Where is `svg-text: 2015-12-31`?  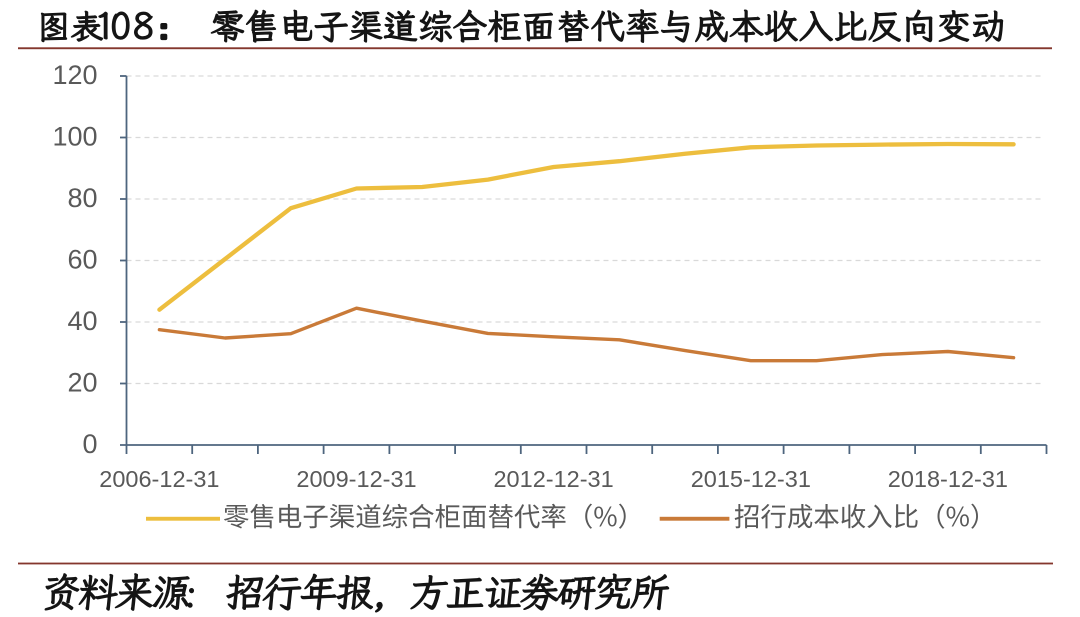 svg-text: 2015-12-31 is located at coordinates (751, 479).